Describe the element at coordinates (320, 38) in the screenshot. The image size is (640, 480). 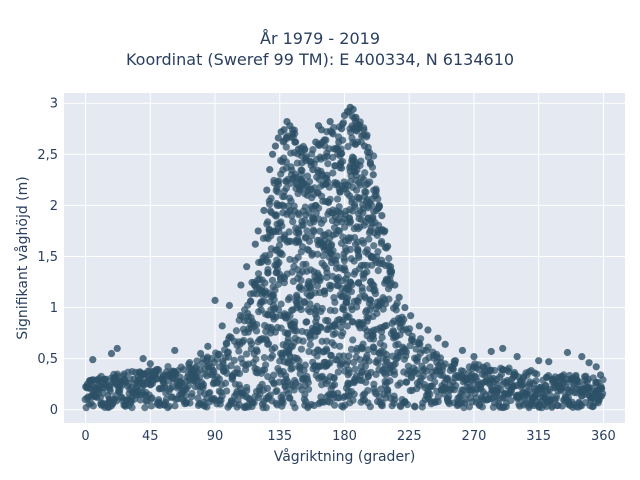
I see `chart-title-line-1: År 1979 - 2019` at that location.